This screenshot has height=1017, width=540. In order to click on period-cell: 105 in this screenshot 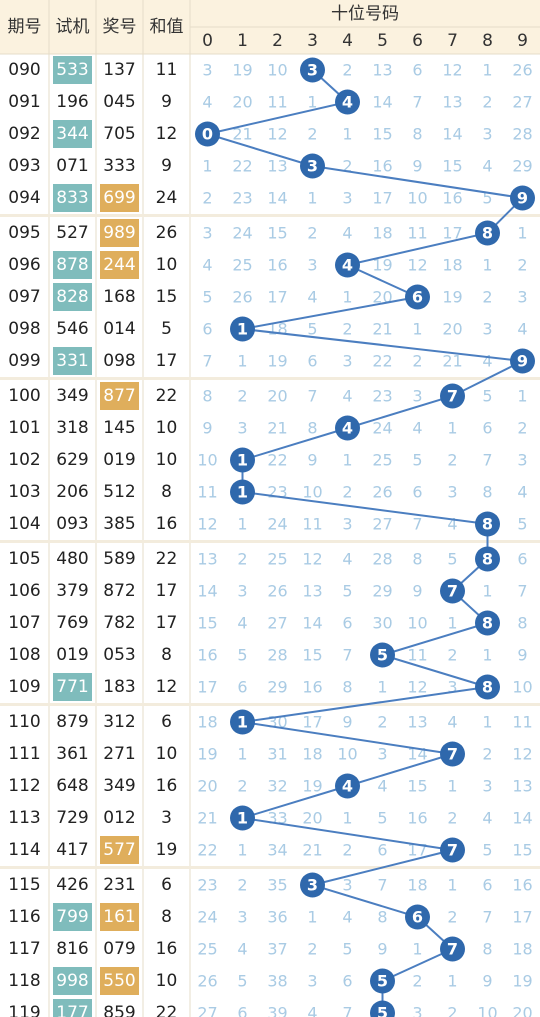, I will do `click(24, 559)`.